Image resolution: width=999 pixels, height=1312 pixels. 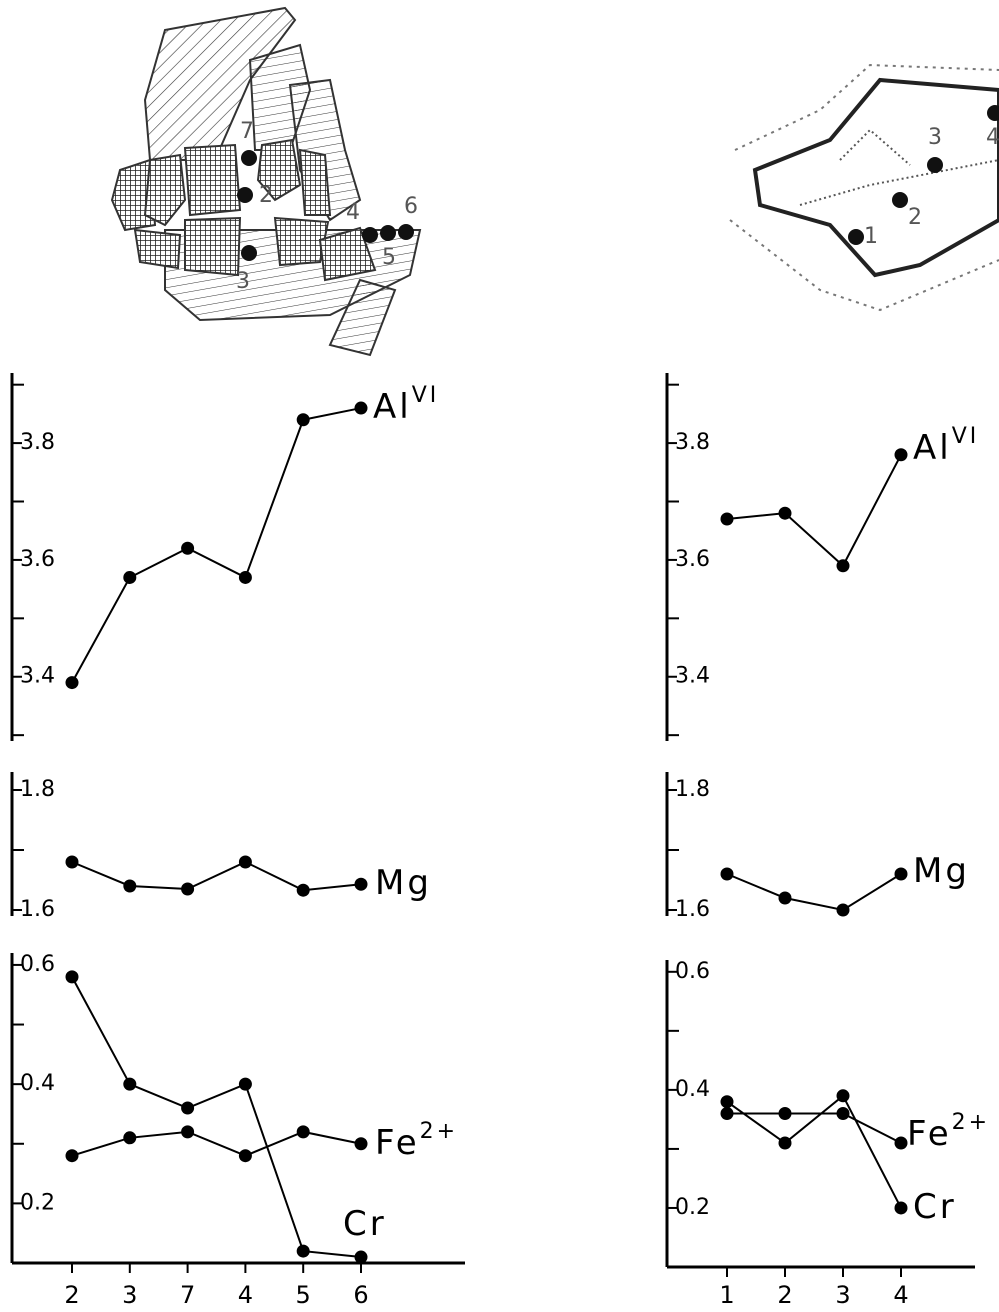 What do you see at coordinates (37, 909) in the screenshot?
I see `y-tick-label: 1.6` at bounding box center [37, 909].